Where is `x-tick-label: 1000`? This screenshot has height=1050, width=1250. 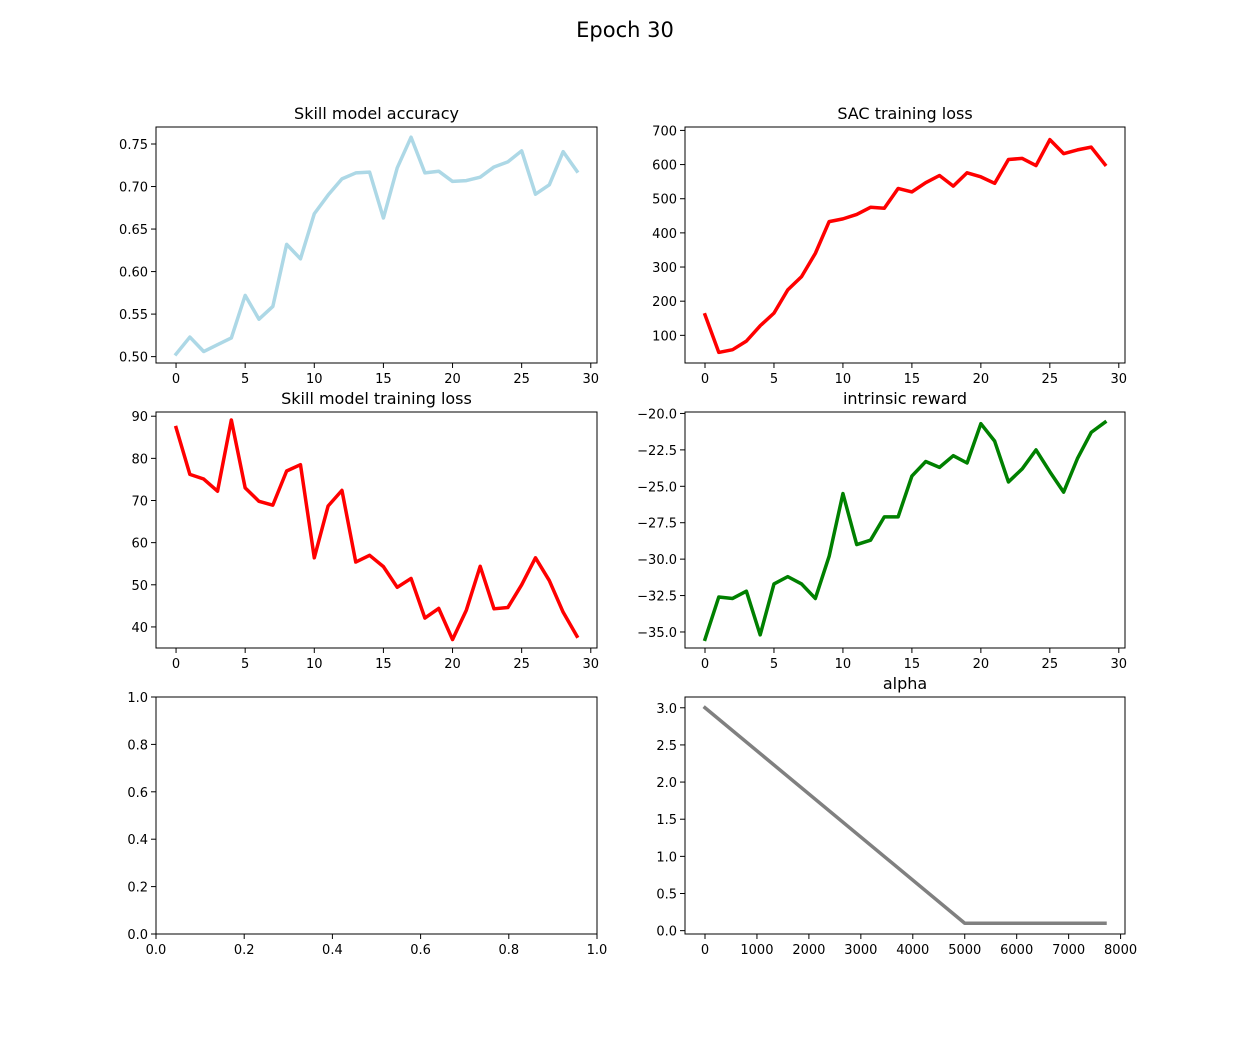
x-tick-label: 1000 is located at coordinates (756, 950).